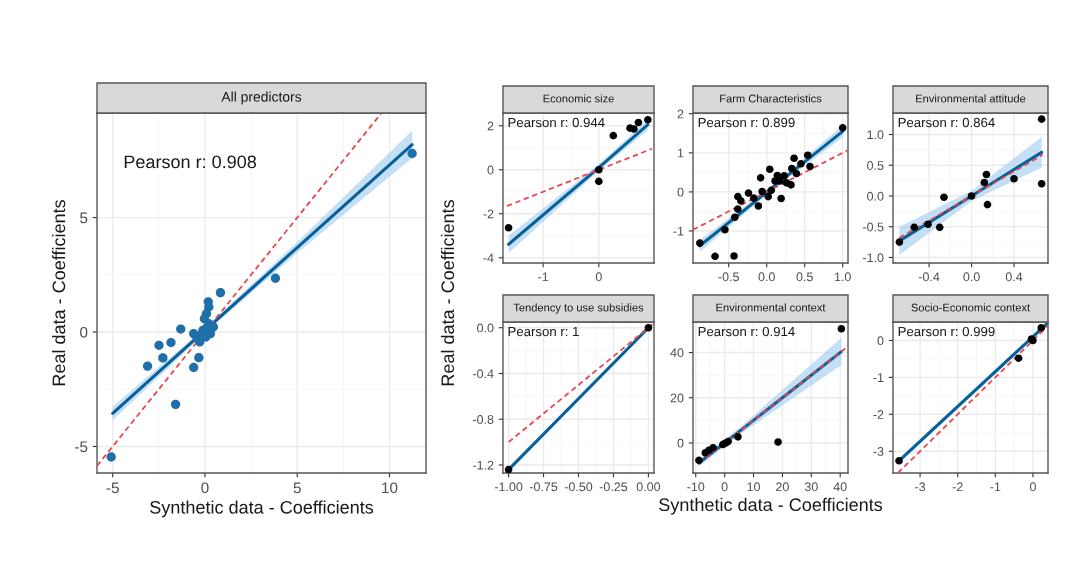 This screenshot has height=580, width=1068. What do you see at coordinates (81, 447) in the screenshot?
I see `y-tick-label: -5` at bounding box center [81, 447].